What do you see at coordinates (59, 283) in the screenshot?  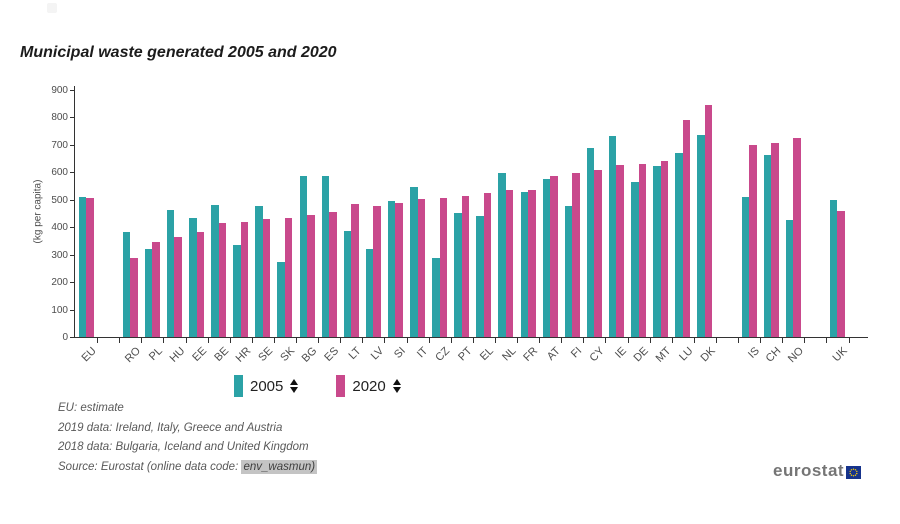 I see `y-tick-label: 200` at bounding box center [59, 283].